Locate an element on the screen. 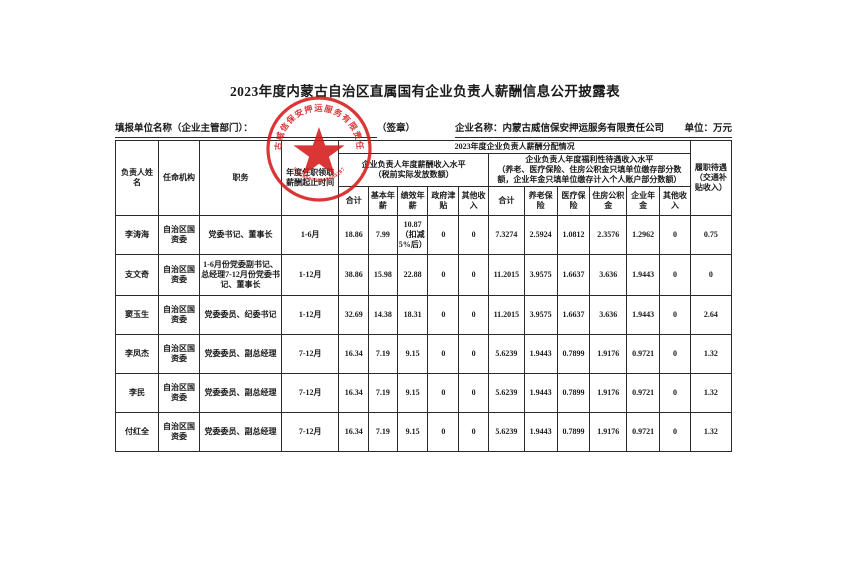 The height and width of the screenshot is (567, 850). col-header-appoint-org: 任命机构 is located at coordinates (179, 178).